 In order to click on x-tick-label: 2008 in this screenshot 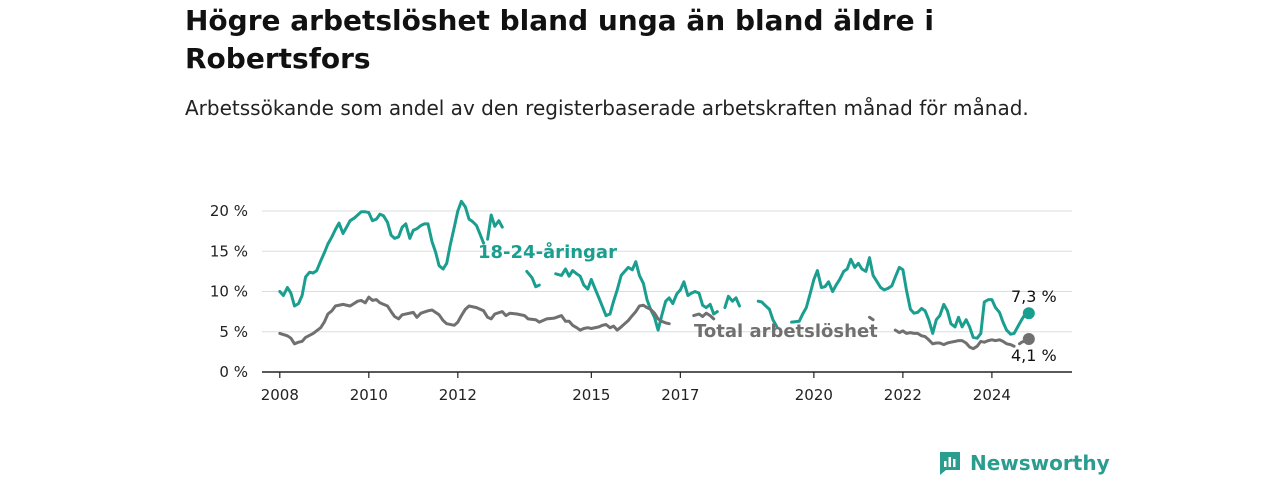, I will do `click(280, 395)`.